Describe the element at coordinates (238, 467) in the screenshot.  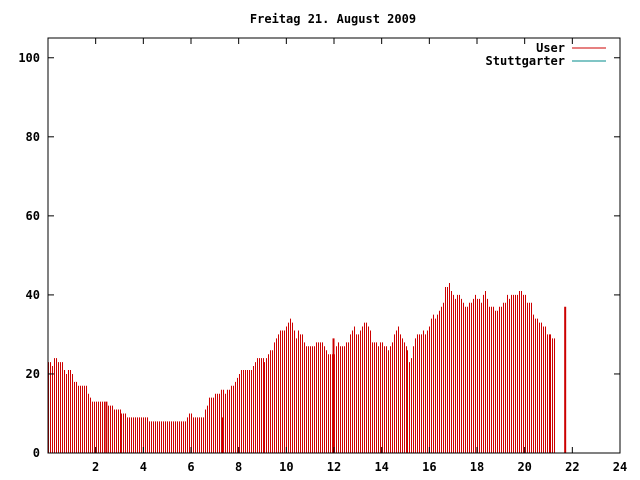
I see `x-tick-label: 8` at that location.